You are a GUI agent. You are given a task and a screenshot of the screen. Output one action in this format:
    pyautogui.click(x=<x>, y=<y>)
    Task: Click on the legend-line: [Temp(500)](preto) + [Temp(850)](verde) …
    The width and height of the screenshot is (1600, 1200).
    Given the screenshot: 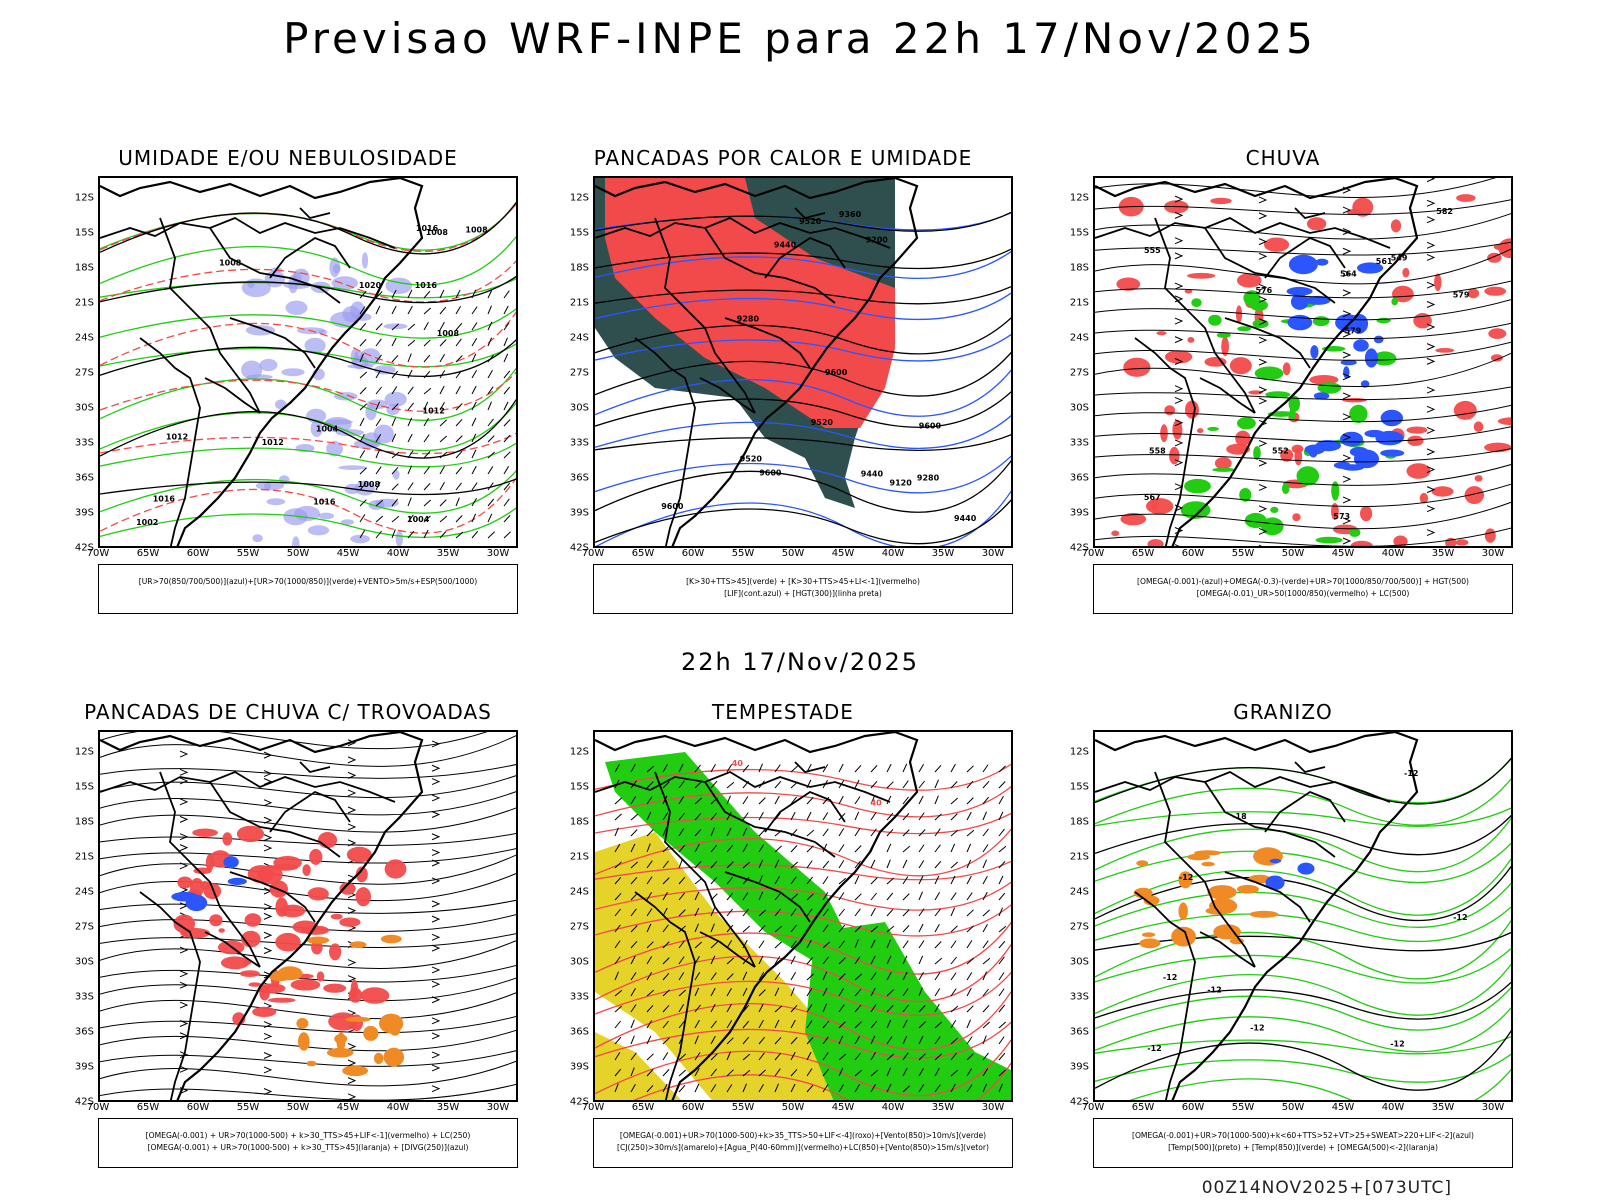 What is the action you would take?
    pyautogui.click(x=1303, y=1147)
    